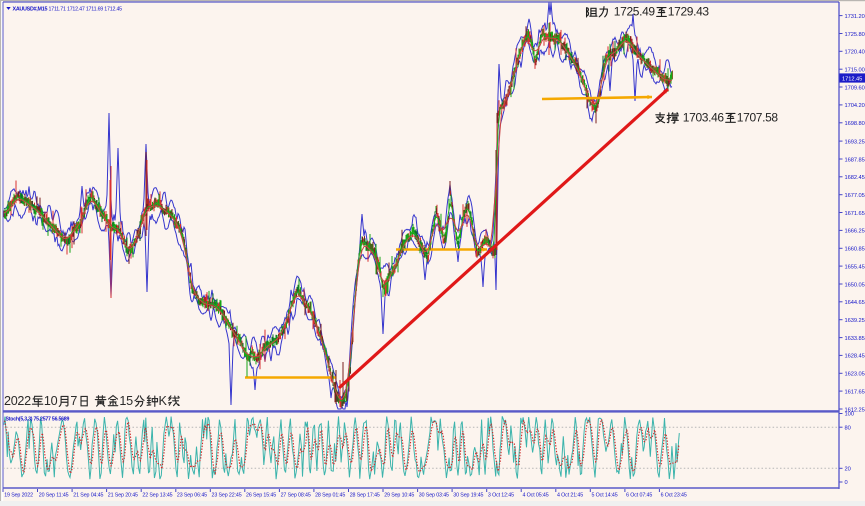 The height and width of the screenshot is (506, 865). What do you see at coordinates (18, 495) in the screenshot?
I see `svg-text: 19 Sep 2022` at bounding box center [18, 495].